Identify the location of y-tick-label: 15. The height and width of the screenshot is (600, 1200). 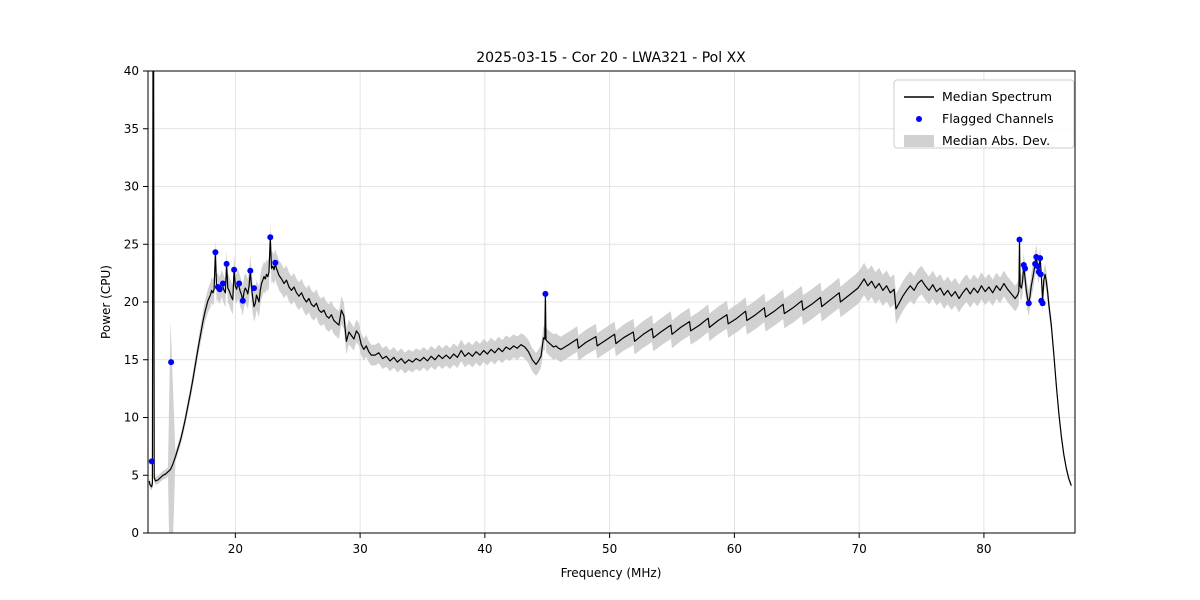
(131, 360).